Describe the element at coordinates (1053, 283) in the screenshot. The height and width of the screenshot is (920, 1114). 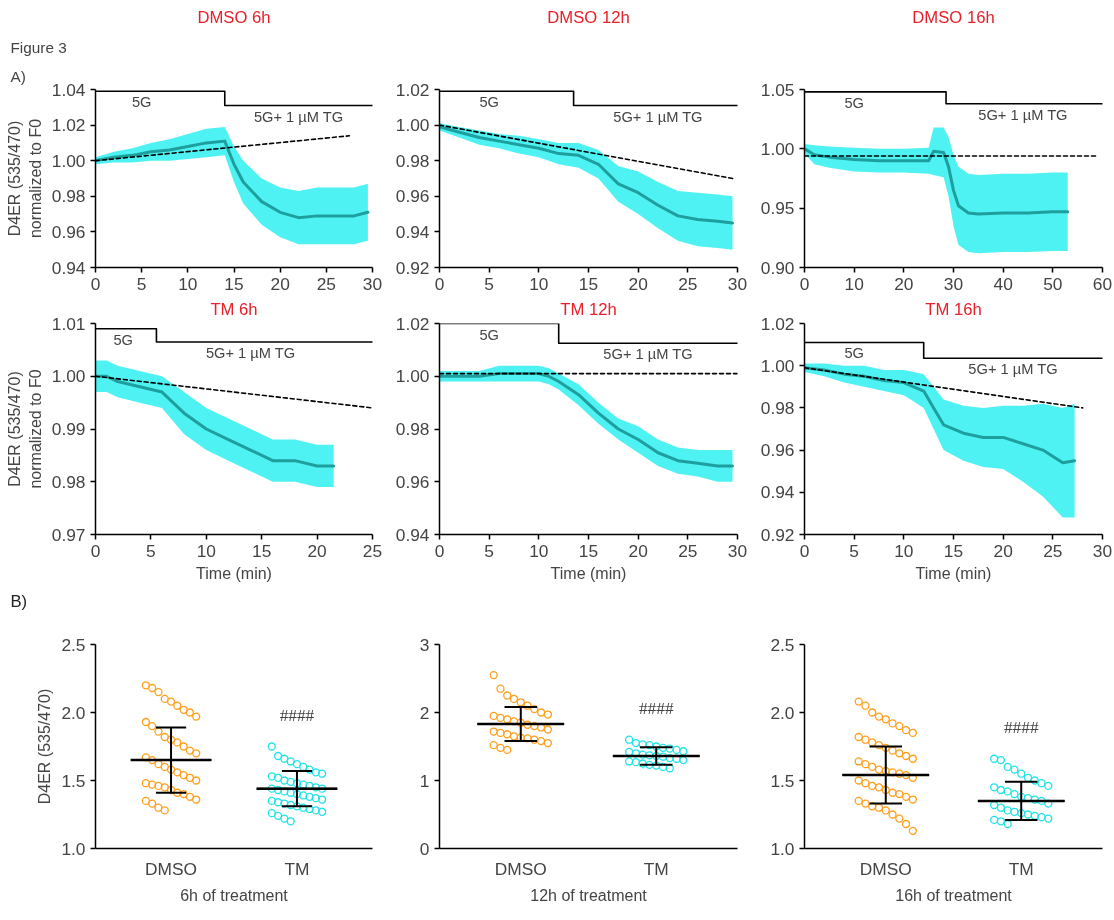
I see `x-tick-label: 50` at that location.